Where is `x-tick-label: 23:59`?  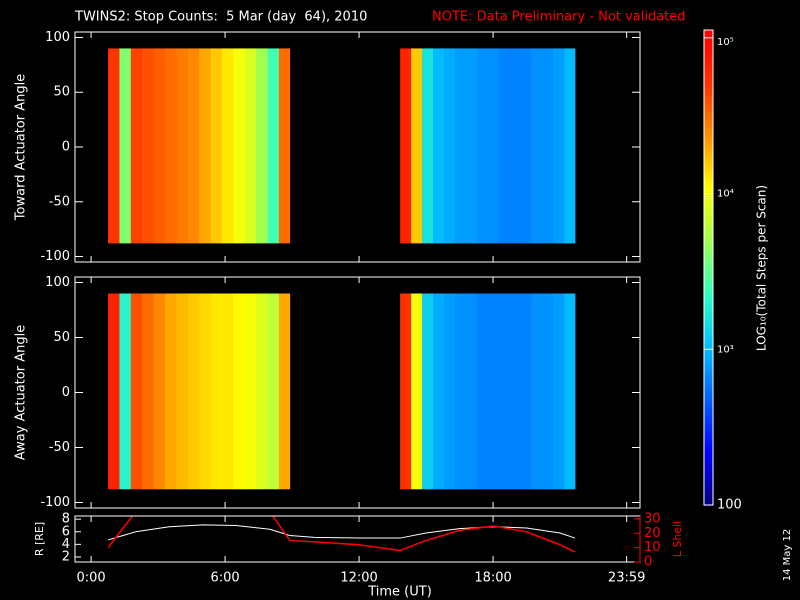
x-tick-label: 23:59 is located at coordinates (626, 578).